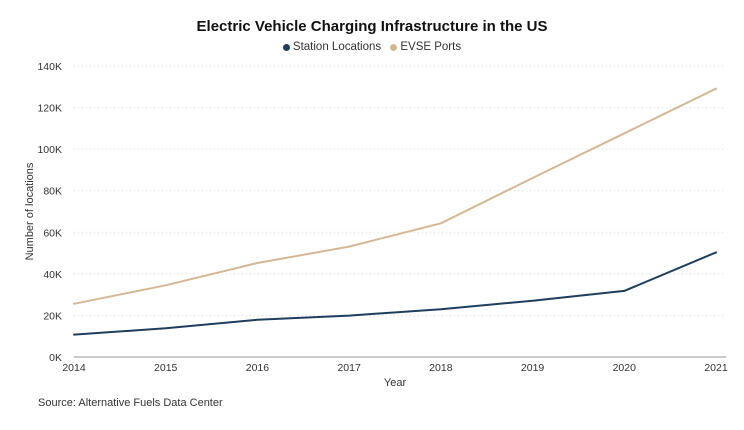  I want to click on legend-label-station-locations: Station Locations, so click(337, 47).